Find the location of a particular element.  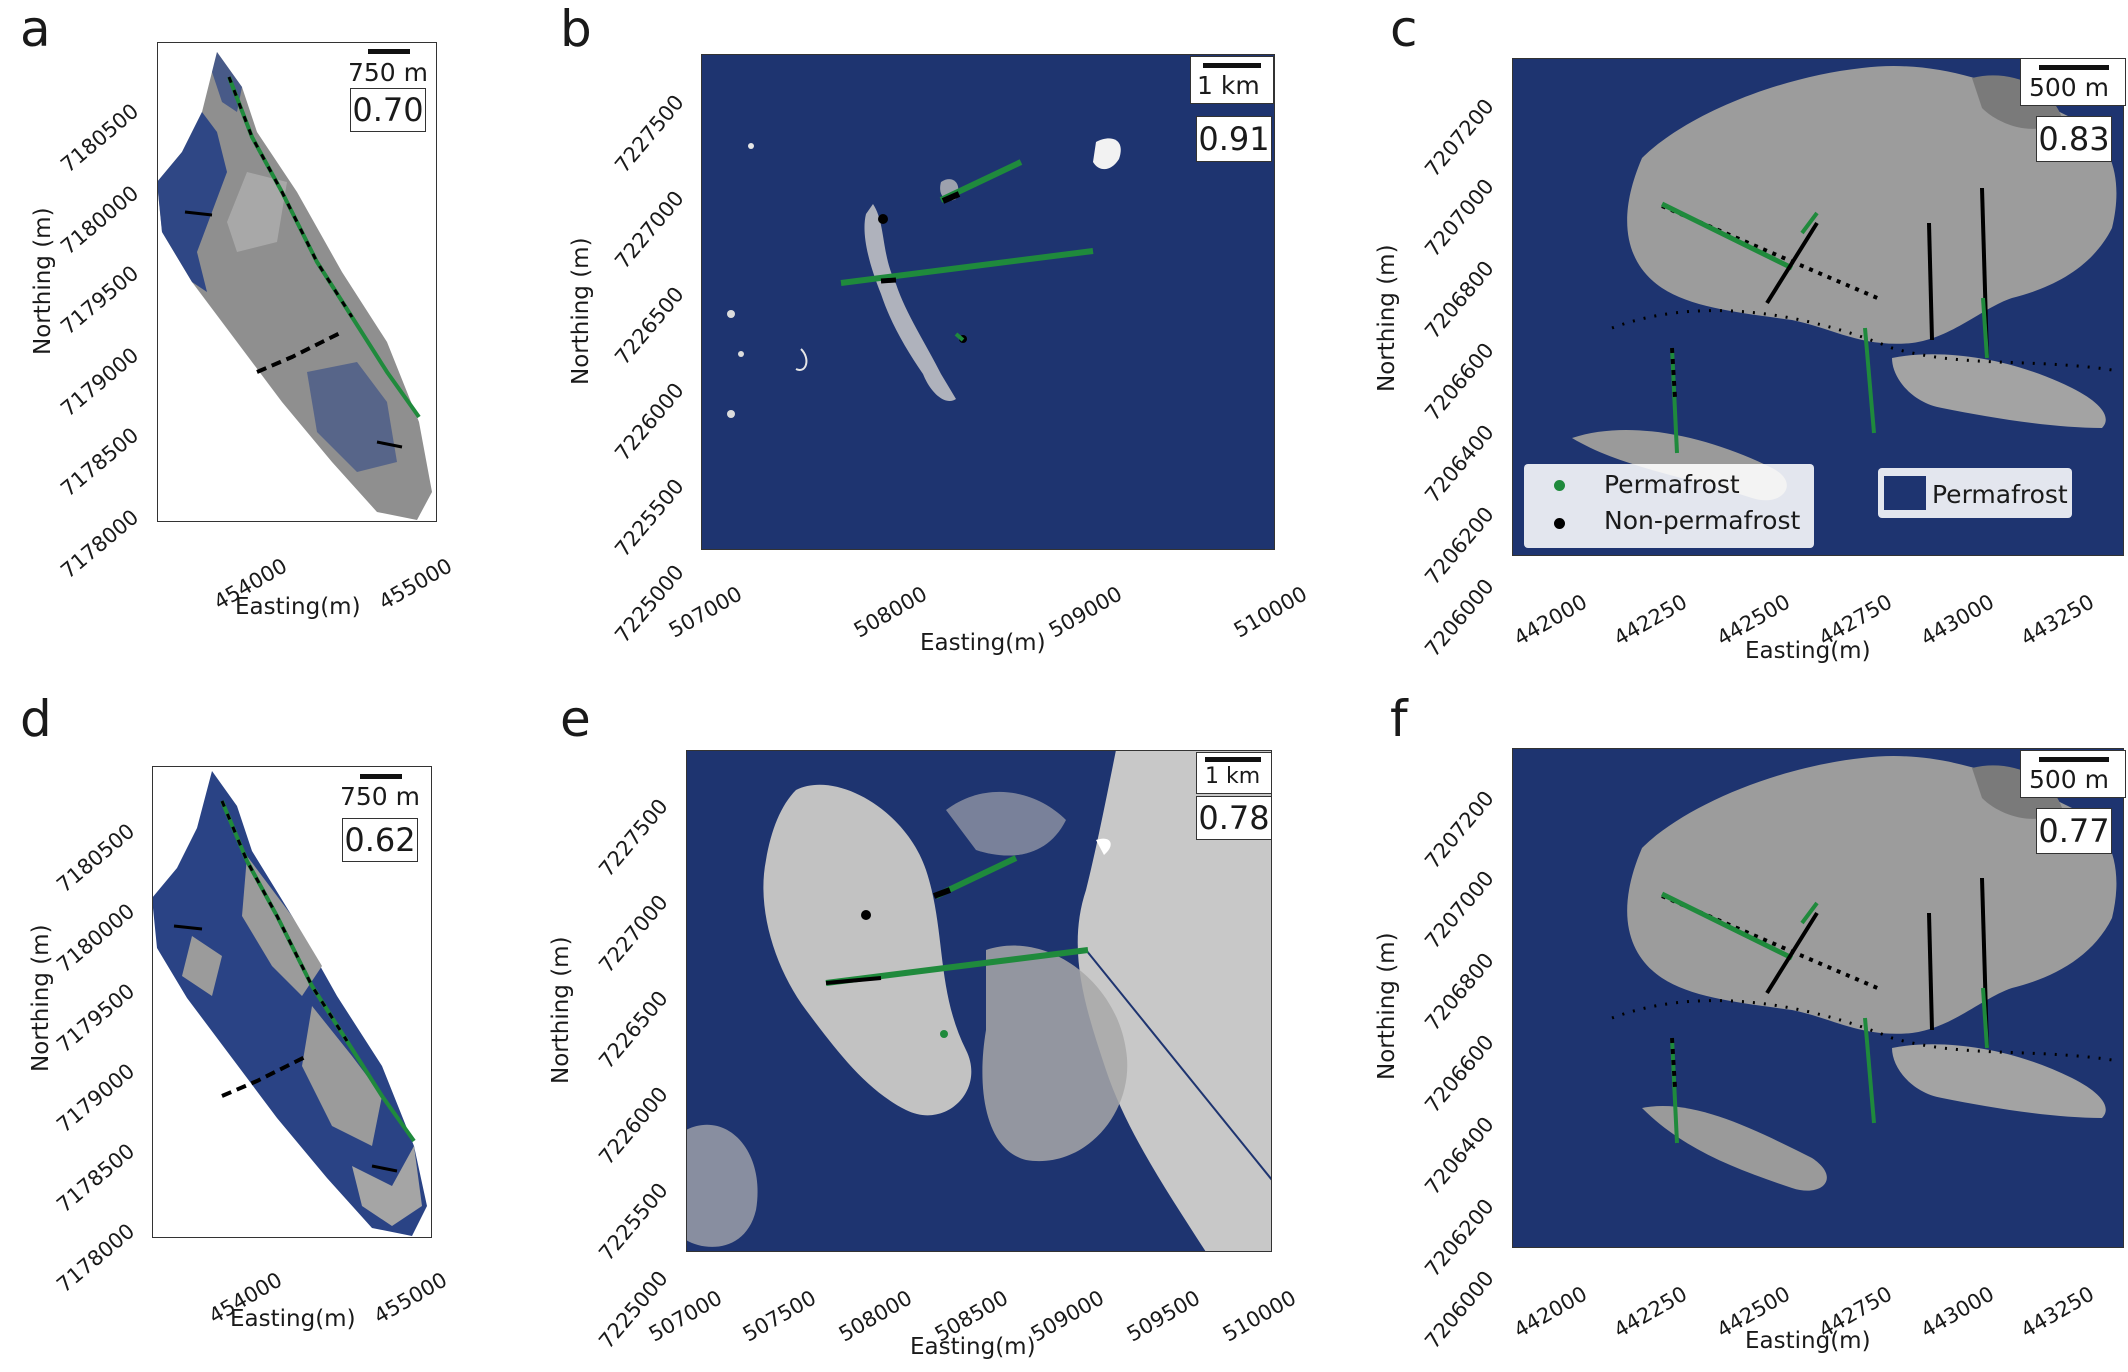

yaxis-label-e: Northing (m) is located at coordinates (561, 1010).